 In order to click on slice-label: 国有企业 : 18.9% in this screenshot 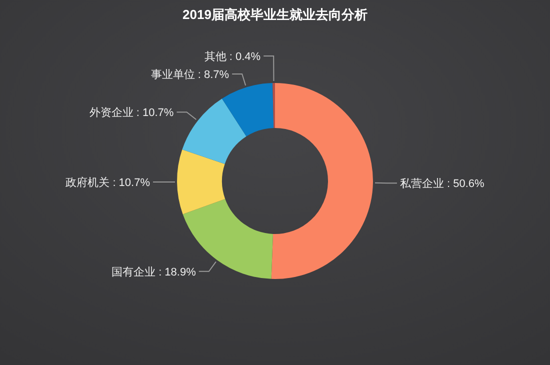, I will do `click(154, 271)`.